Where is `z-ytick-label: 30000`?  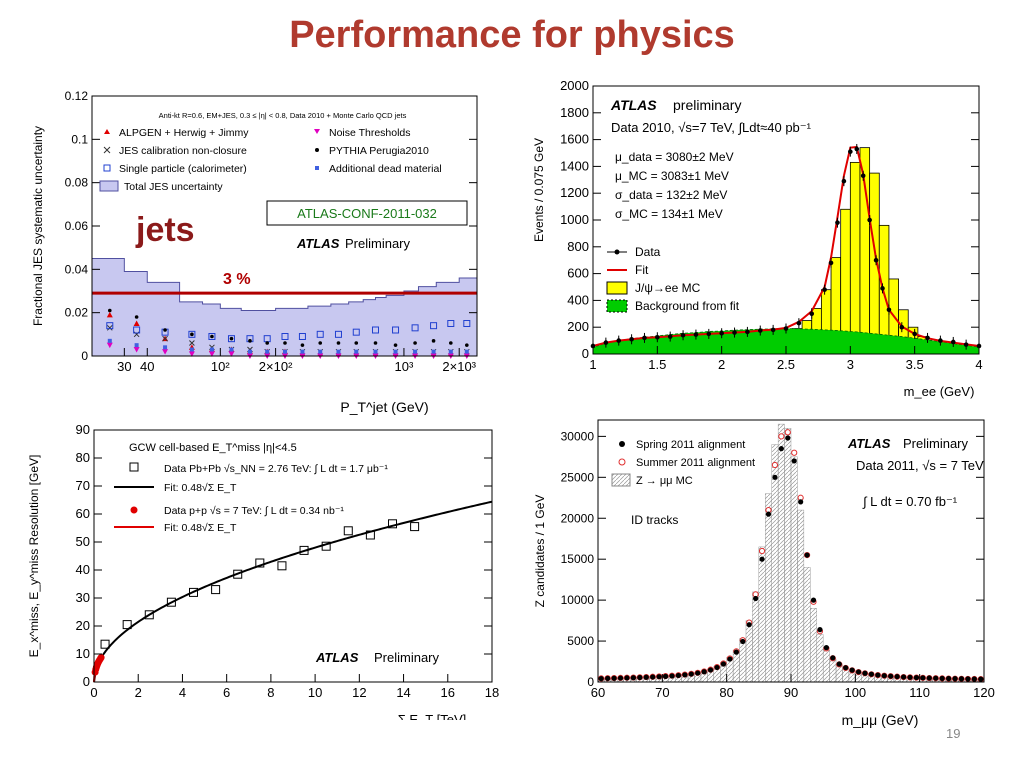 z-ytick-label: 30000 is located at coordinates (578, 436).